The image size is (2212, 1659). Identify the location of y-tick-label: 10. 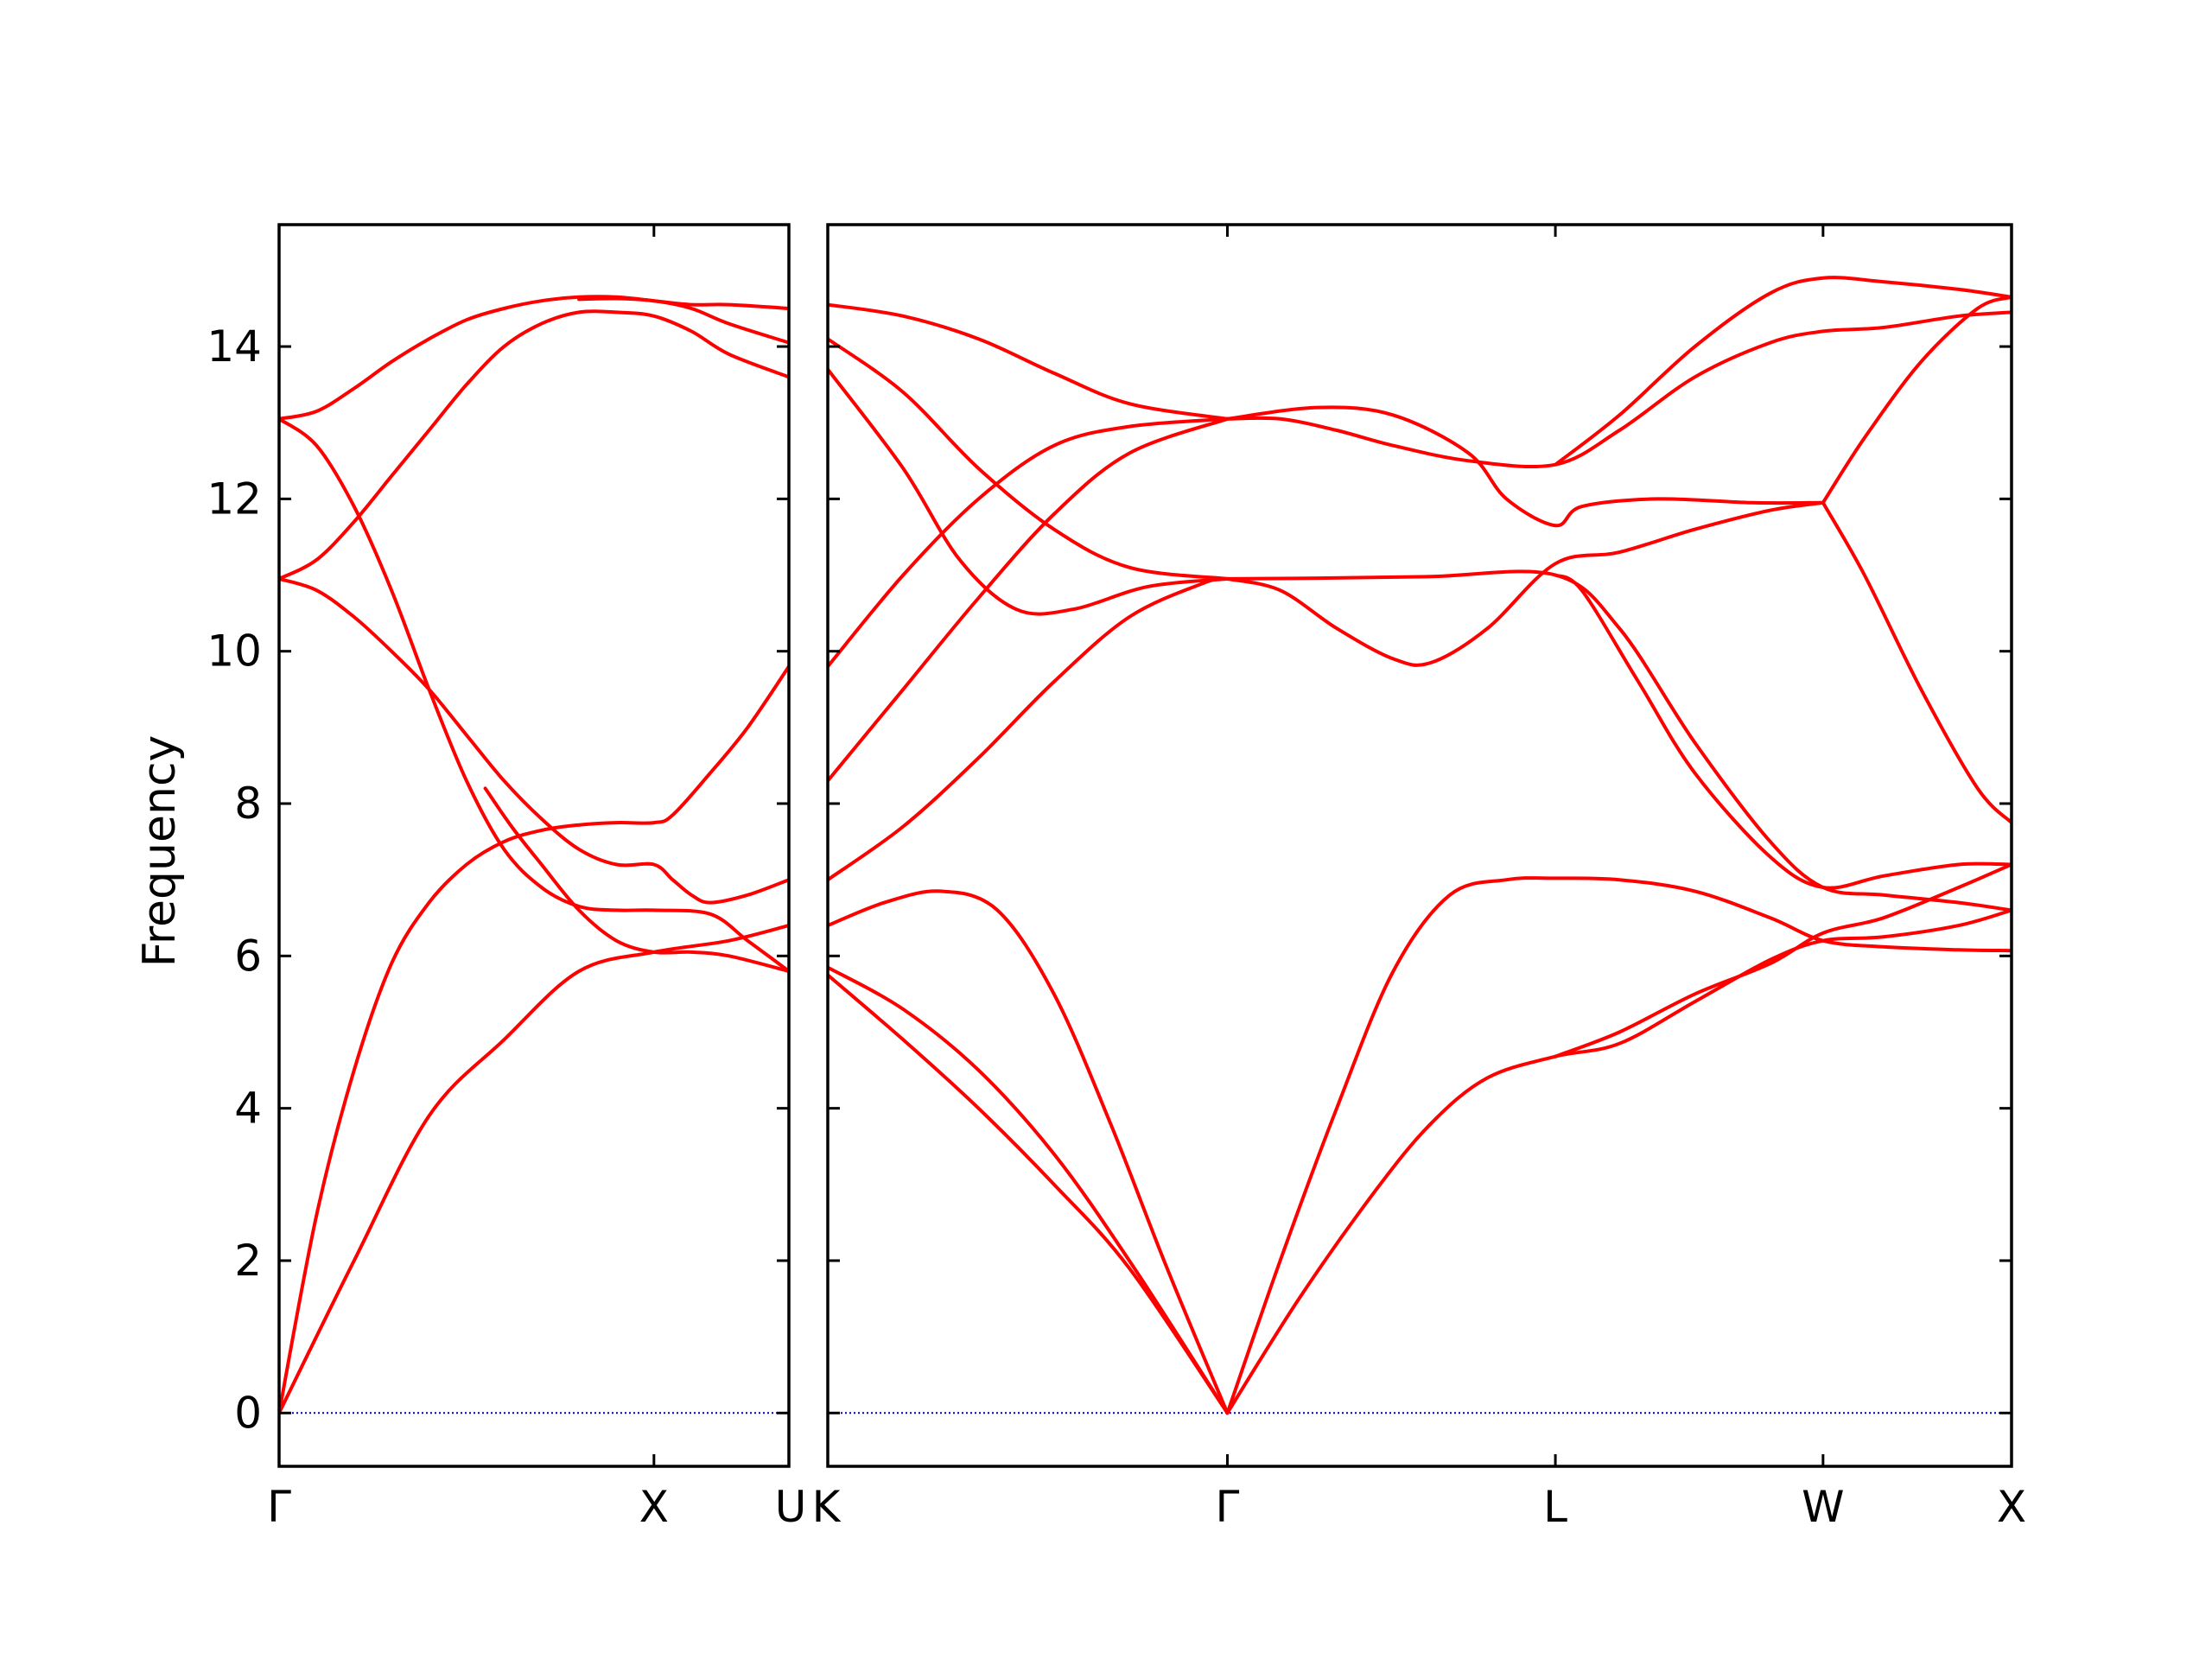
(234, 651).